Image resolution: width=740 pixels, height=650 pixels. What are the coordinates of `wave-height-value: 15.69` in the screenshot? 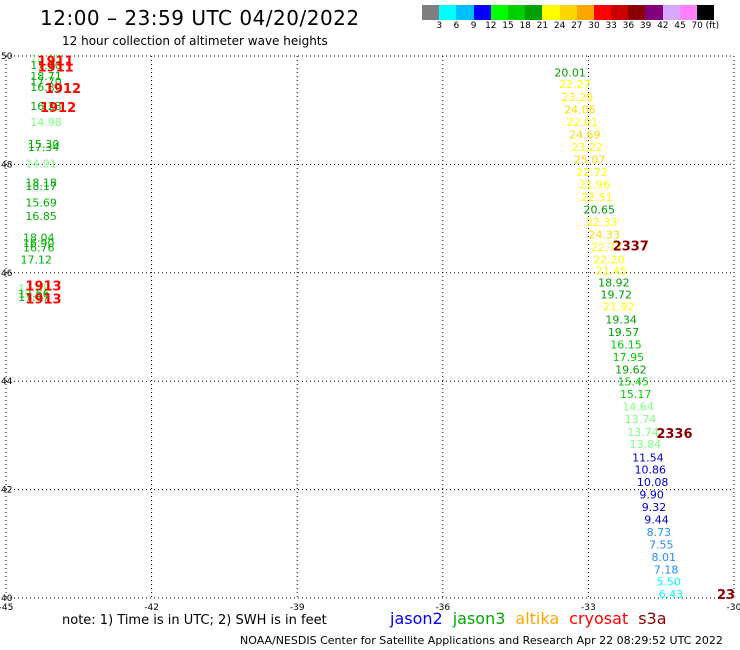 It's located at (41, 202).